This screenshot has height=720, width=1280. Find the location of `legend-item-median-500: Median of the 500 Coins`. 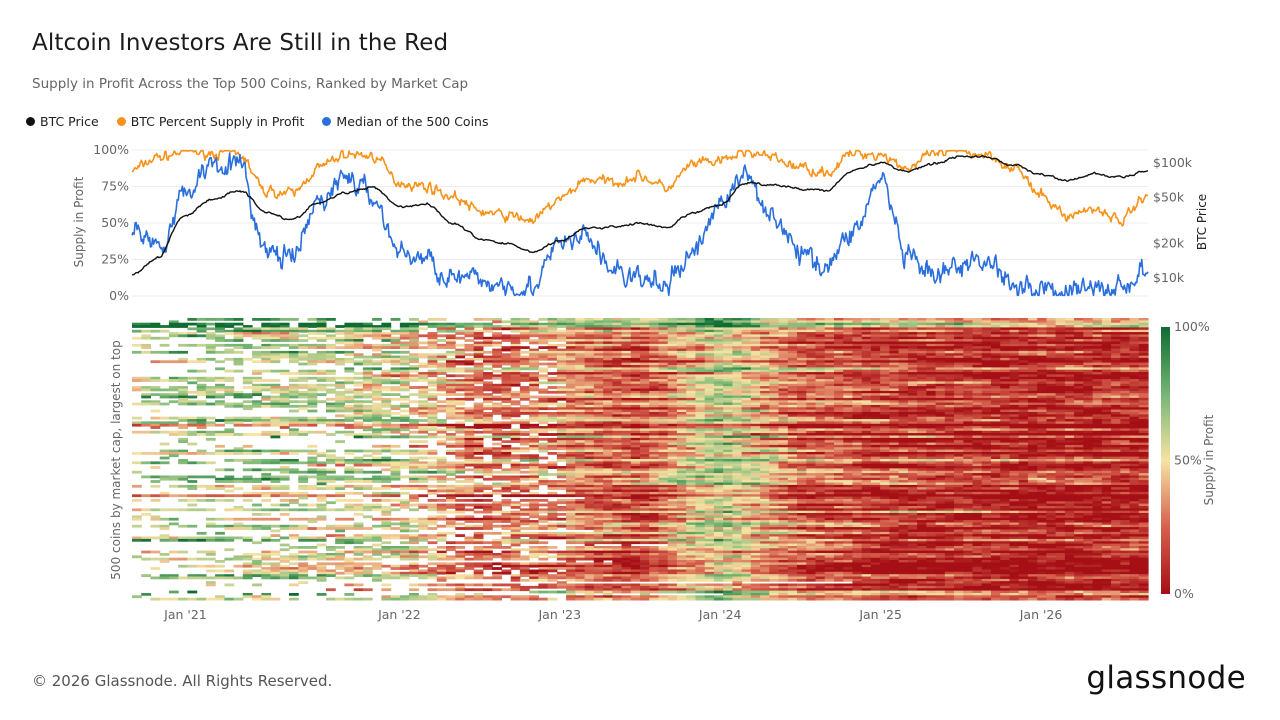

legend-item-median-500: Median of the 500 Coins is located at coordinates (405, 121).